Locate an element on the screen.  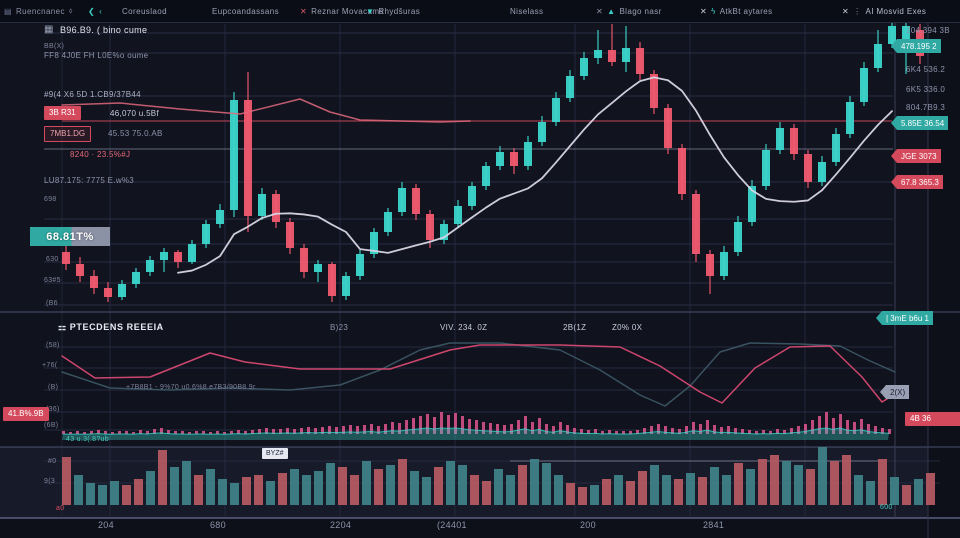
toolbar-item-coreuslaod: Coreuslaod is located at coordinates (144, 11).